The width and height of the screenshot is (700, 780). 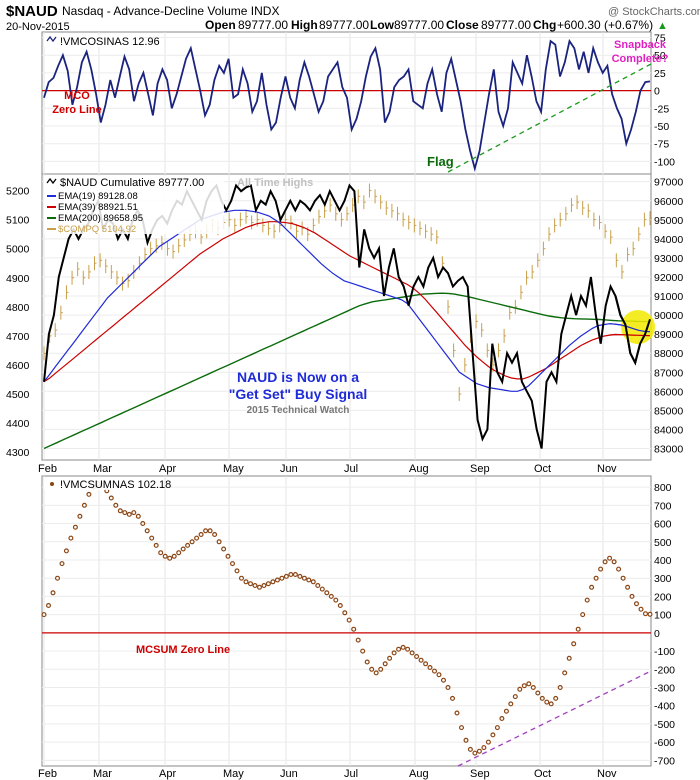 What do you see at coordinates (275, 183) in the screenshot?
I see `all-time-highs-annotation: All Time Highs` at bounding box center [275, 183].